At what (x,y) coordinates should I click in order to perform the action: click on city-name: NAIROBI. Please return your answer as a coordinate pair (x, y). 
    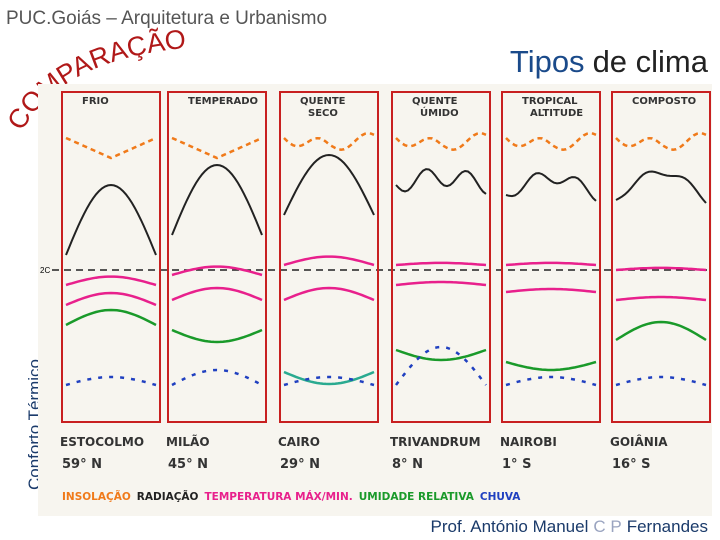
    Looking at the image, I should click on (528, 442).